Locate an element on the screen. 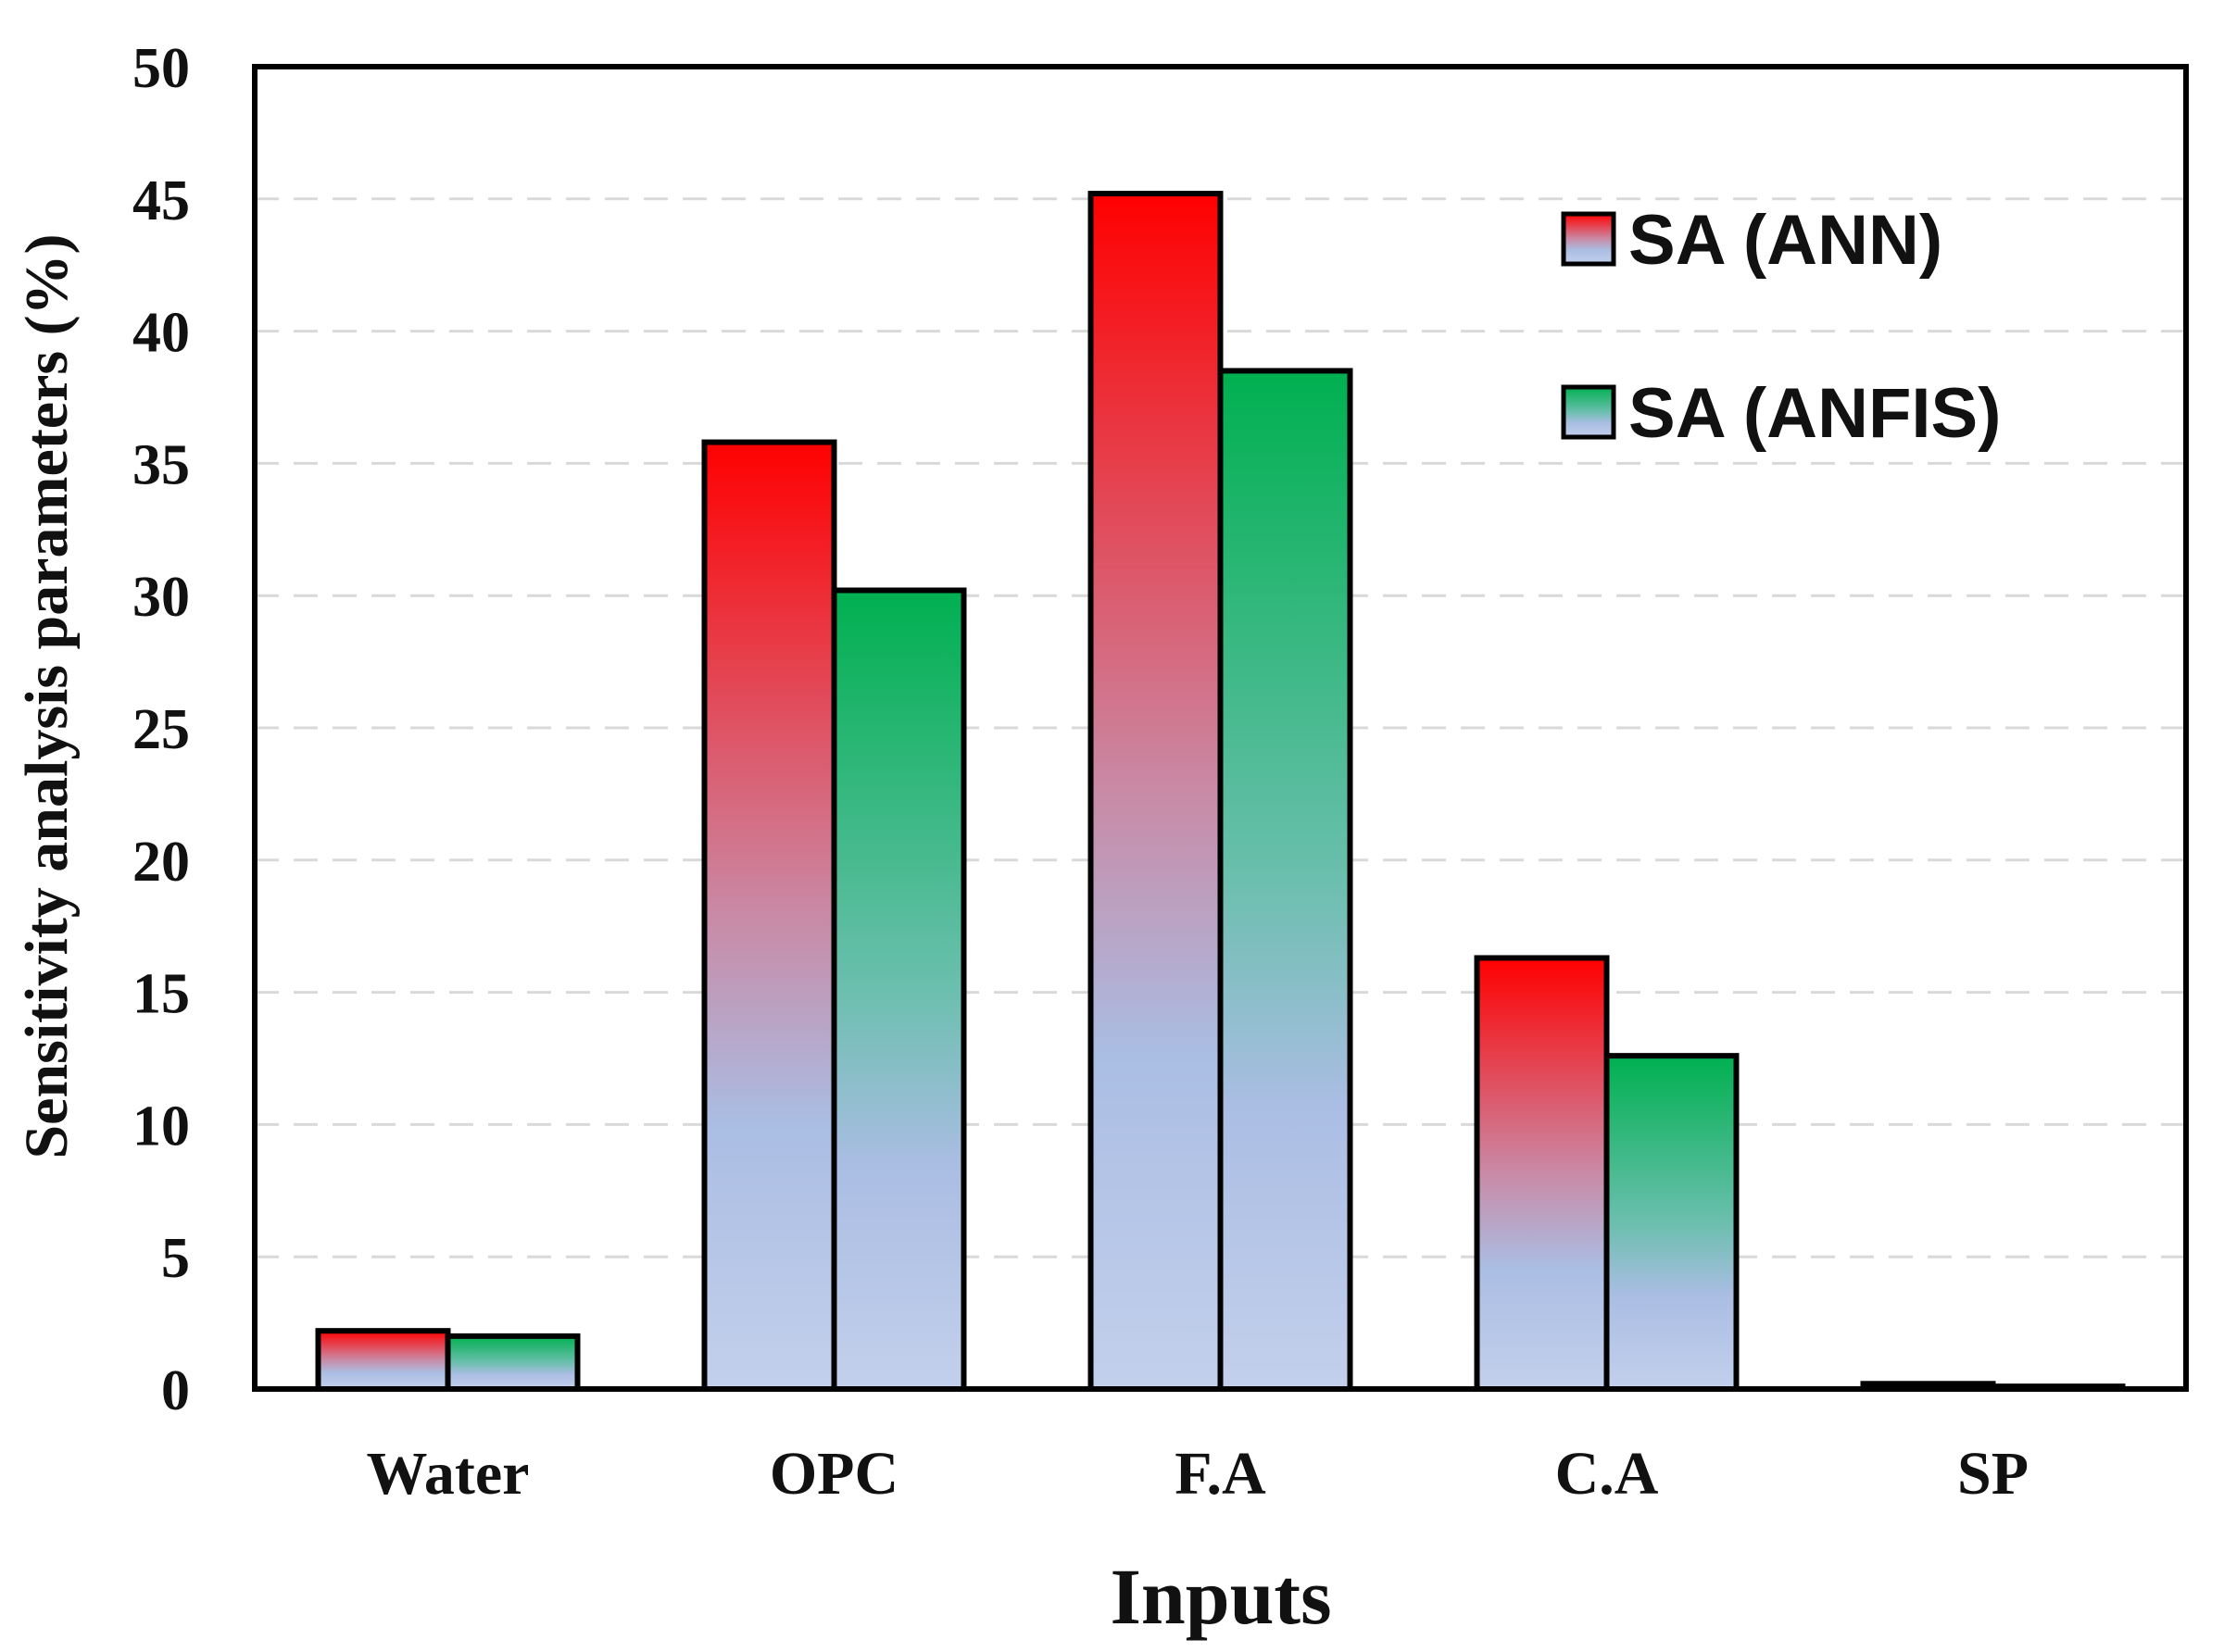  y-tick-label: 25 is located at coordinates (161, 729).